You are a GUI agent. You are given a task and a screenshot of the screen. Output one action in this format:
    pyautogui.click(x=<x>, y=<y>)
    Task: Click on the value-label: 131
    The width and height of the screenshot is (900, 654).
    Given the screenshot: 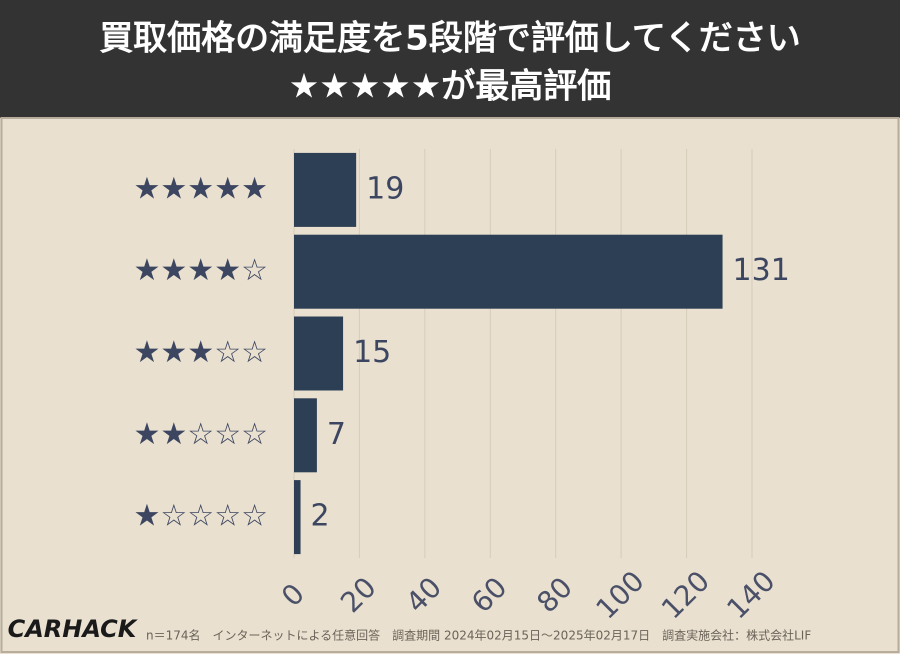 What is the action you would take?
    pyautogui.click(x=761, y=270)
    